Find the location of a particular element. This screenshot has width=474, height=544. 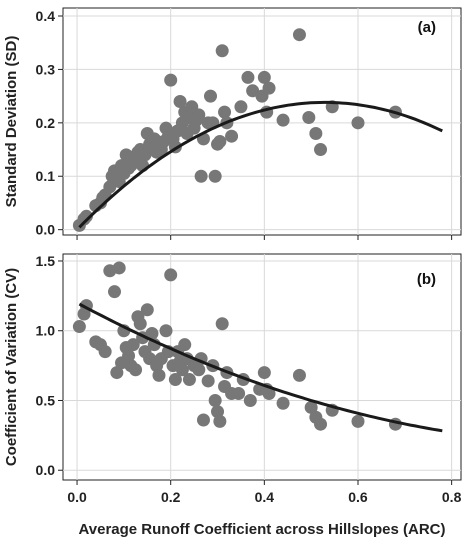

y-axis-title-b: Coefficient of Variation (CV) is located at coordinates (11, 367).